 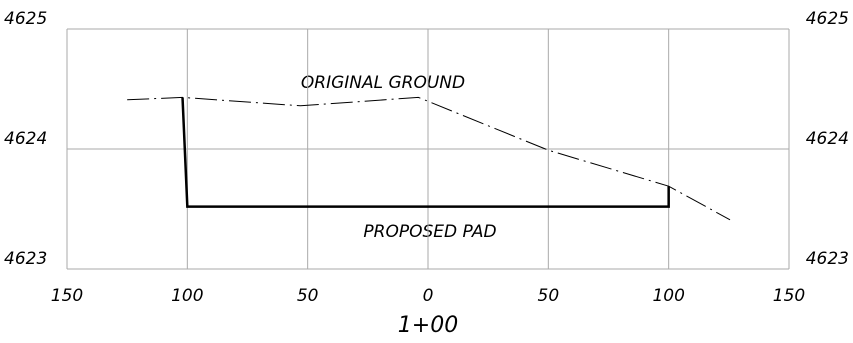 What do you see at coordinates (429, 232) in the screenshot?
I see `annotation: PROPOSED PAD` at bounding box center [429, 232].